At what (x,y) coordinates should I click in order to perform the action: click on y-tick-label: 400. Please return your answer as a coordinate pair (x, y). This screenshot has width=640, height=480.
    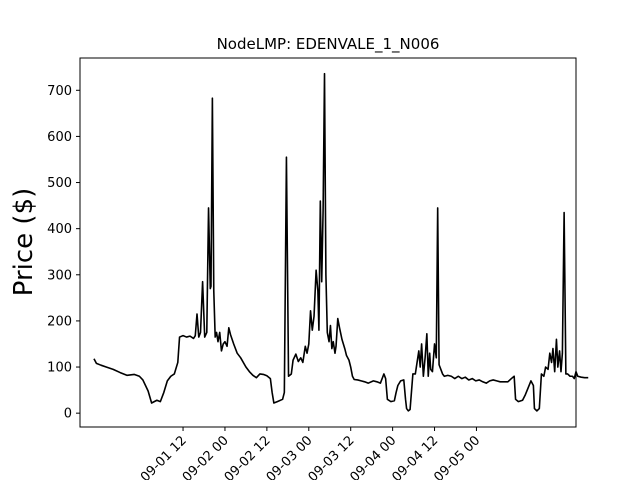
    Looking at the image, I should click on (59, 229).